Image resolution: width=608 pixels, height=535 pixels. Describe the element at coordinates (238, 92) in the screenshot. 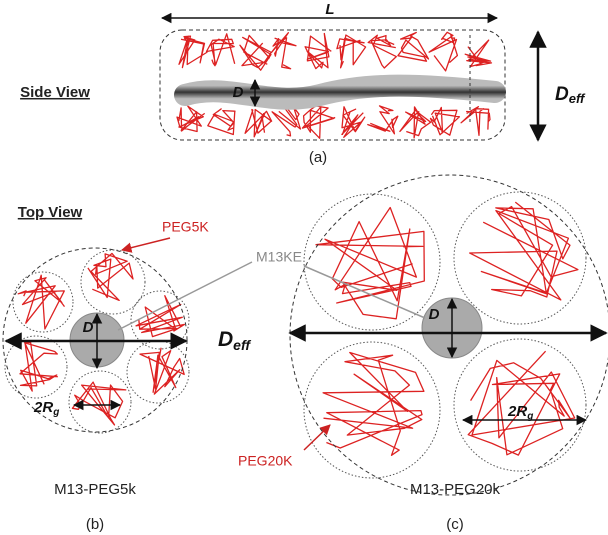

I see `diameter-label: D` at that location.